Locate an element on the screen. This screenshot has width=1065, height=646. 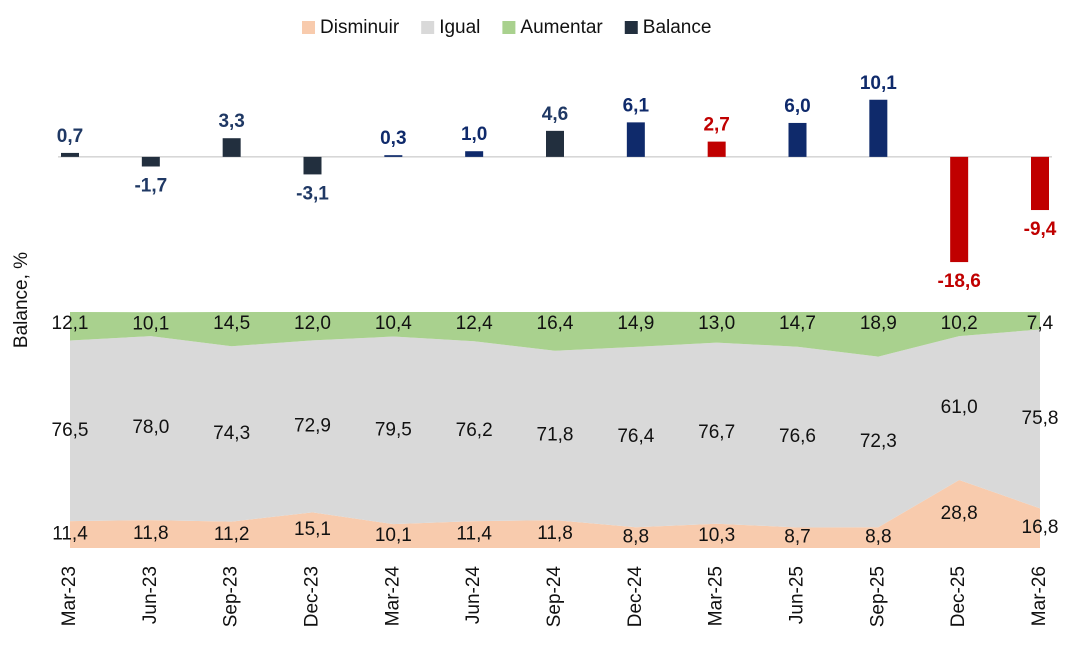
x-tick-label: Jun-24 is located at coordinates (473, 595).